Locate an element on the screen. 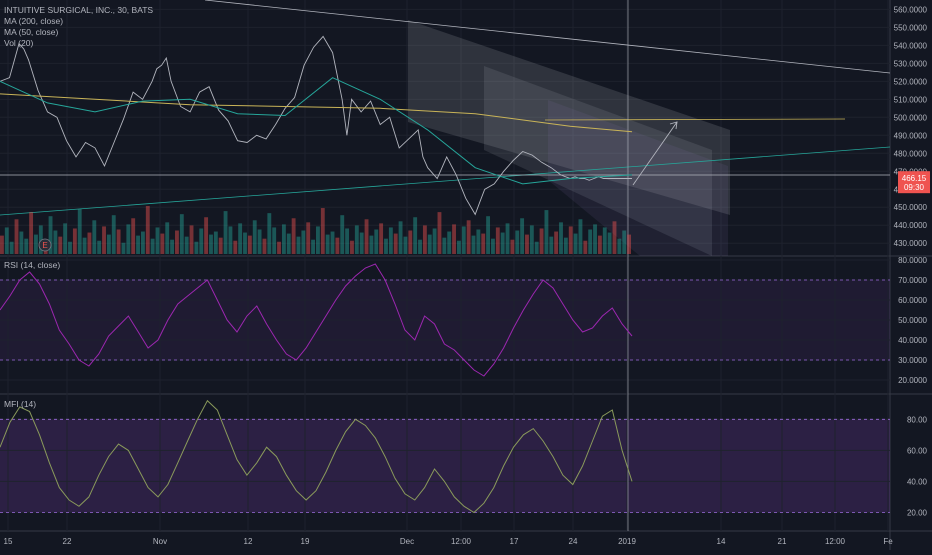 This screenshot has height=555, width=932. last-price-label: 466.15 is located at coordinates (914, 178).